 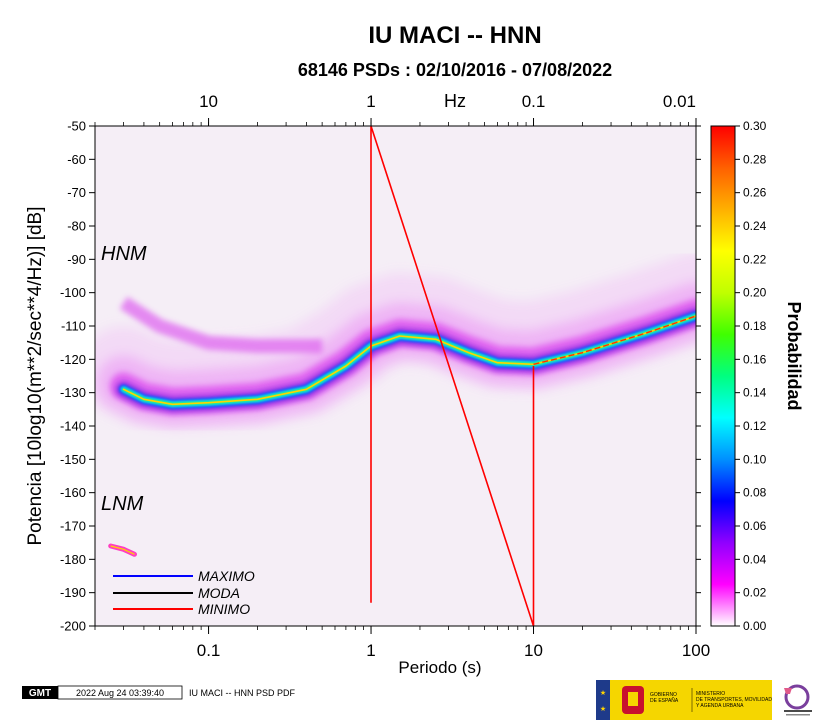 I want to click on x-tick-label: 0.1, so click(x=209, y=650).